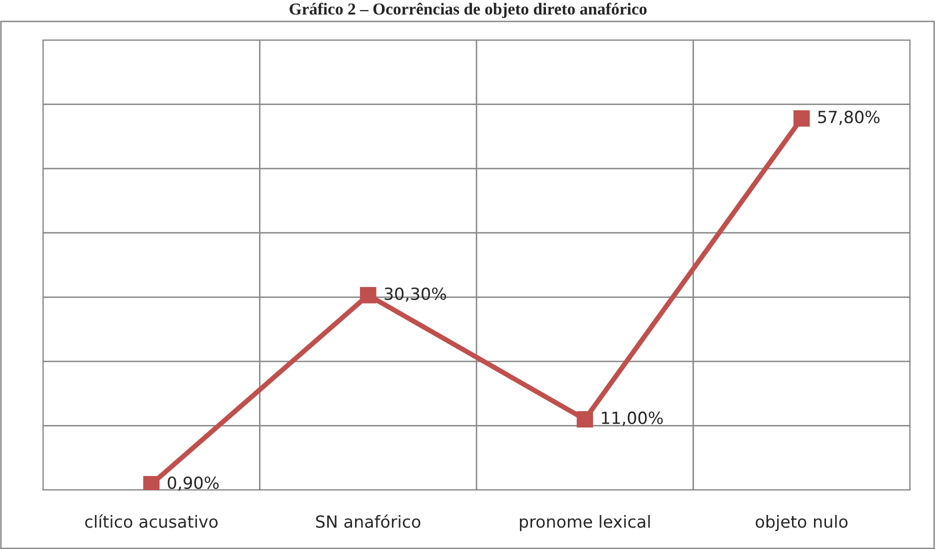 Image resolution: width=936 pixels, height=549 pixels. What do you see at coordinates (468, 10) in the screenshot?
I see `chart-title: Gráfico 2 – Ocorrências de objeto direto anafórico` at bounding box center [468, 10].